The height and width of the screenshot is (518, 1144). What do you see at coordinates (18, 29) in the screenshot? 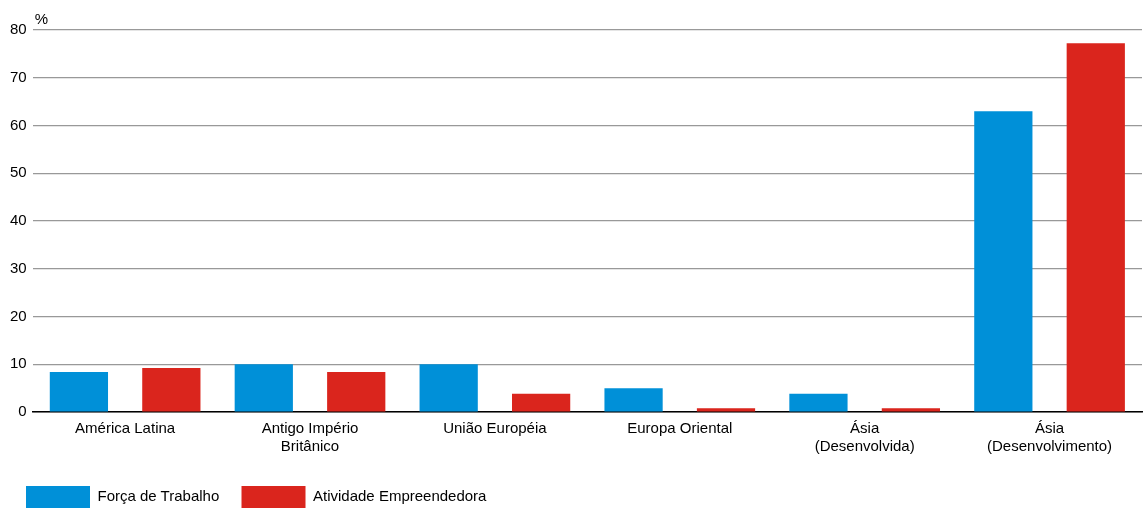
I see `y-tick-label: 80` at bounding box center [18, 29].